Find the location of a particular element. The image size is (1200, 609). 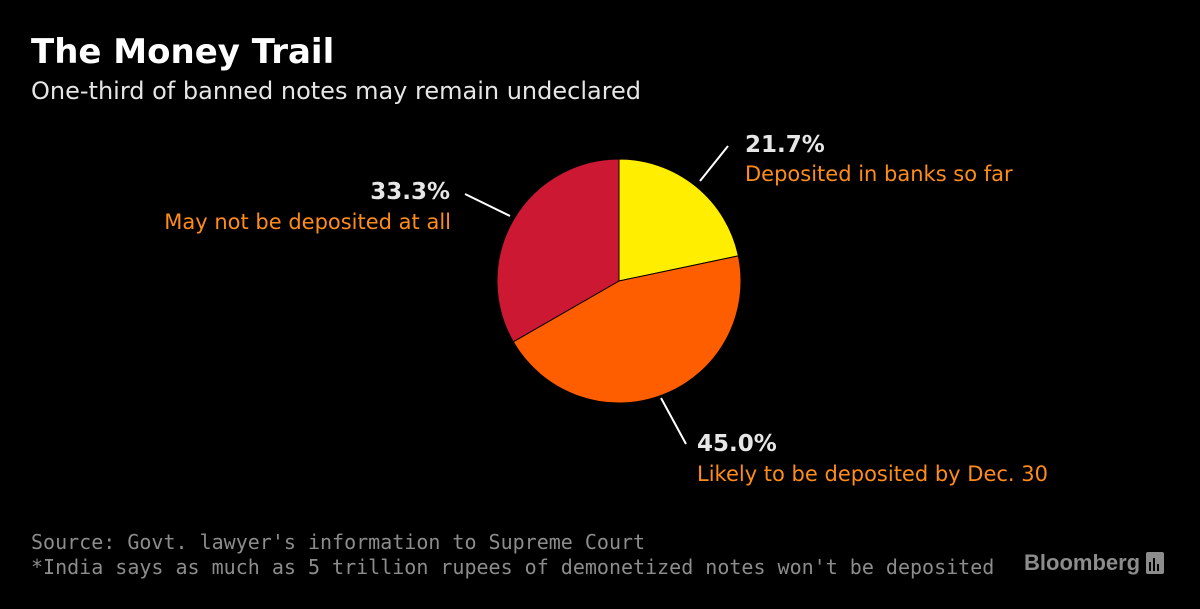

chart-title: The Money Trail is located at coordinates (183, 52).